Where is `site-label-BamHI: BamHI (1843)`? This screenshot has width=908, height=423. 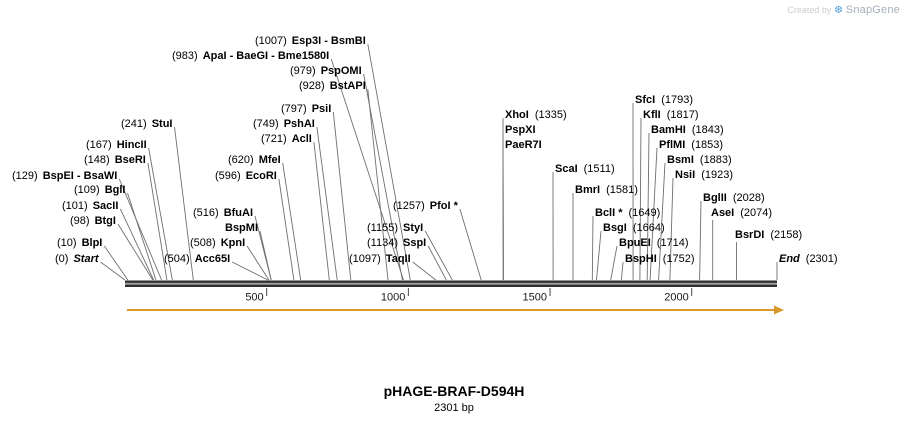 site-label-BamHI: BamHI (1843) is located at coordinates (687, 130).